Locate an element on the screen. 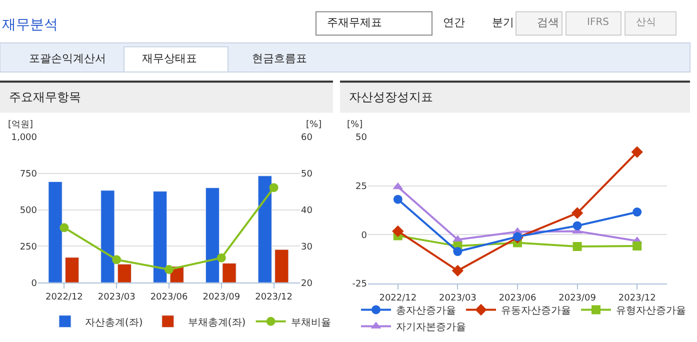 The width and height of the screenshot is (697, 342). y-tick-label: 250 is located at coordinates (29, 247).